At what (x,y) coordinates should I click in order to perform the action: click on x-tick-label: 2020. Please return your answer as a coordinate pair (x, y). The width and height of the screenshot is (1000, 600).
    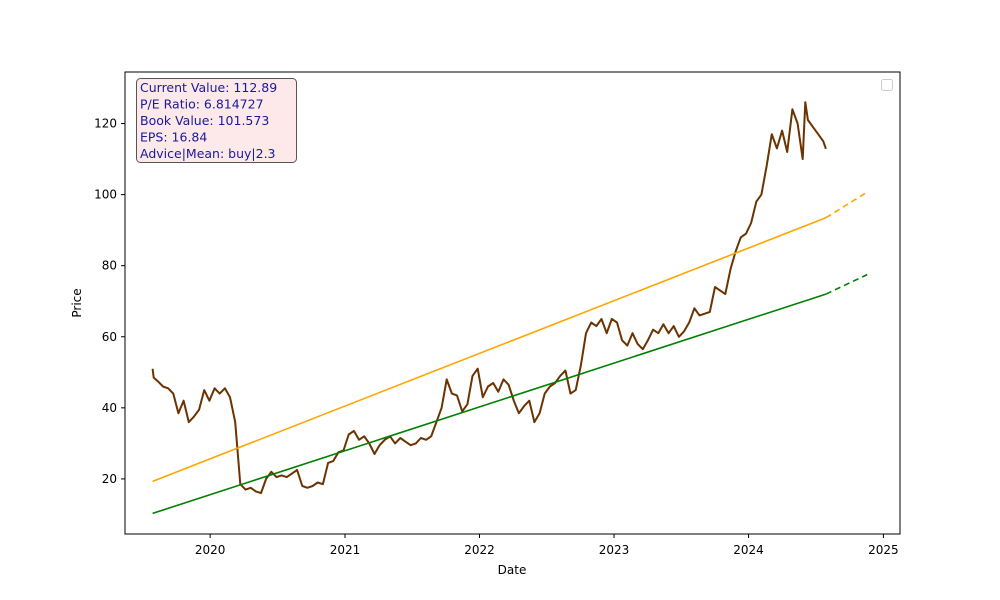
    Looking at the image, I should click on (210, 550).